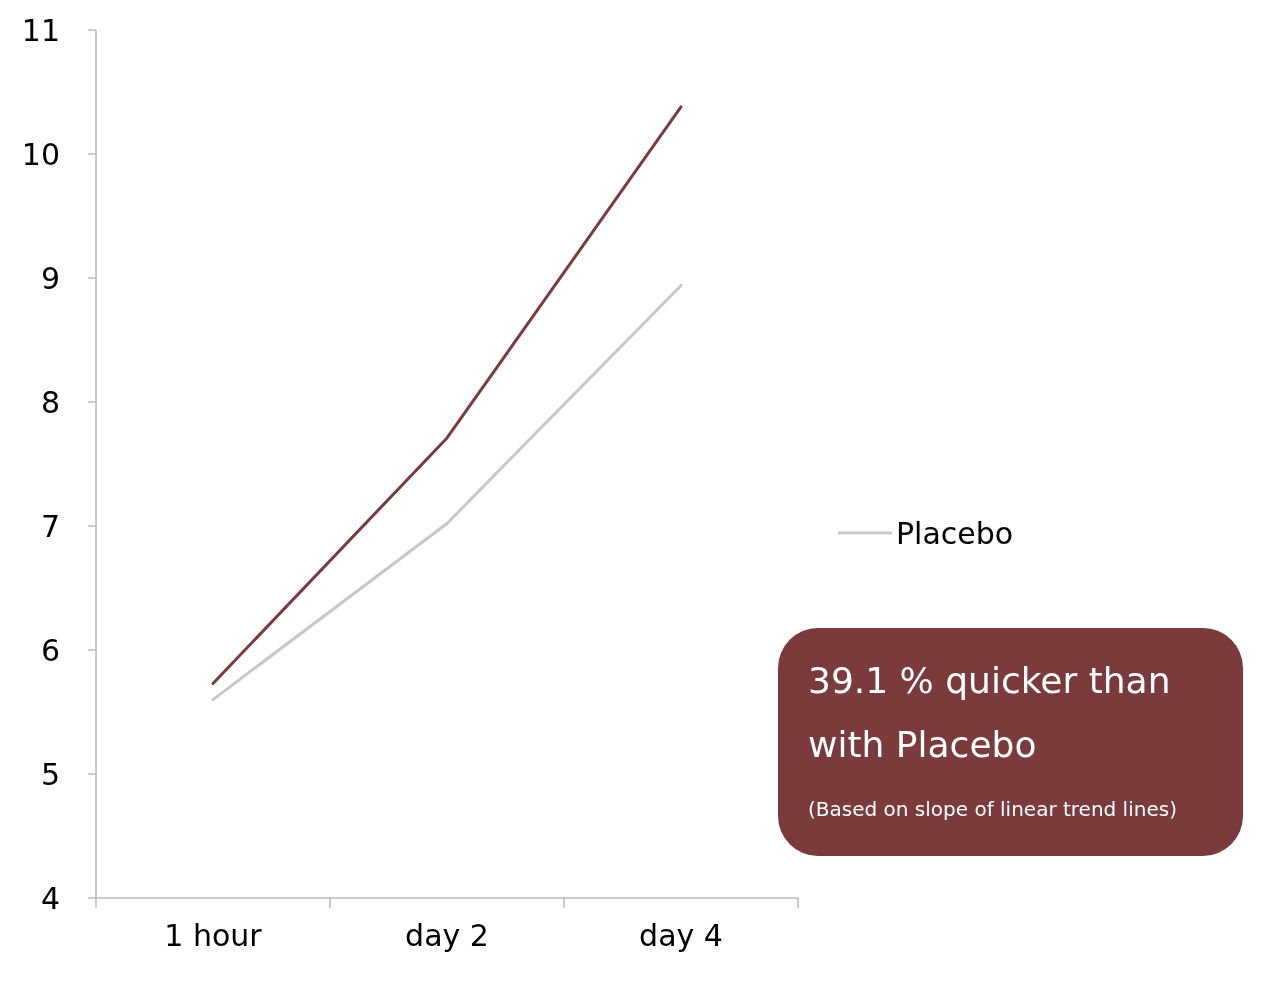 Image resolution: width=1261 pixels, height=985 pixels. What do you see at coordinates (50, 898) in the screenshot?
I see `y-tick-label: 4` at bounding box center [50, 898].